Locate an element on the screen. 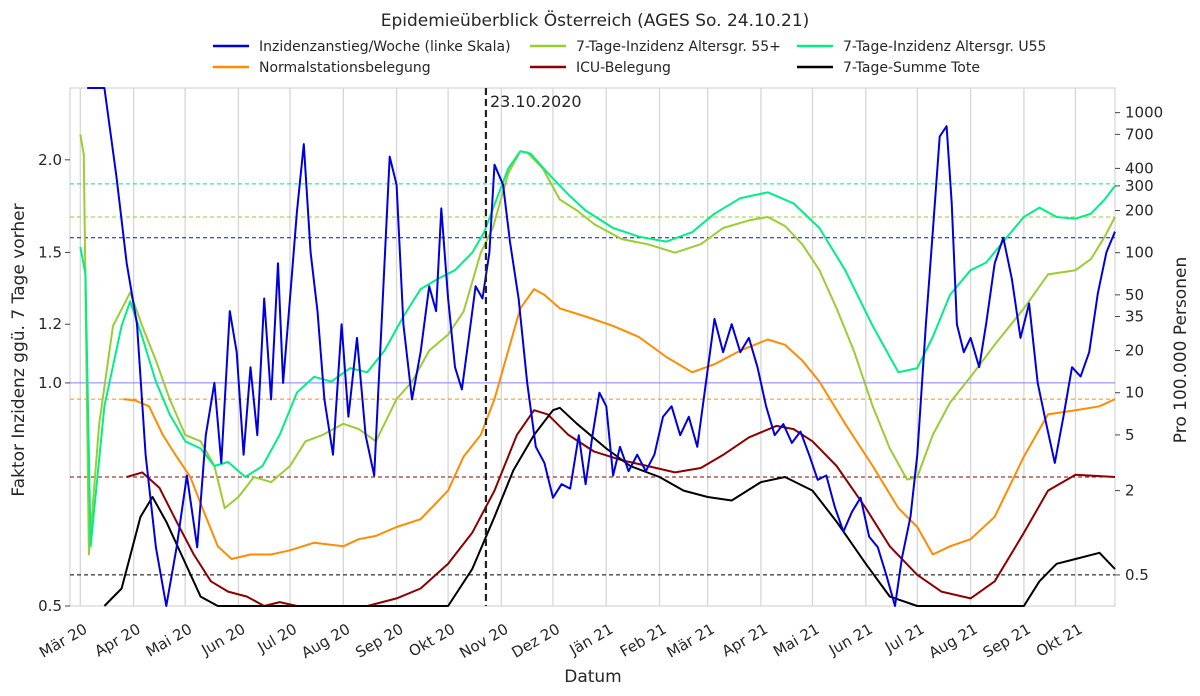 This screenshot has width=1200, height=696. x-tick-label: Apr 20 is located at coordinates (117, 640).